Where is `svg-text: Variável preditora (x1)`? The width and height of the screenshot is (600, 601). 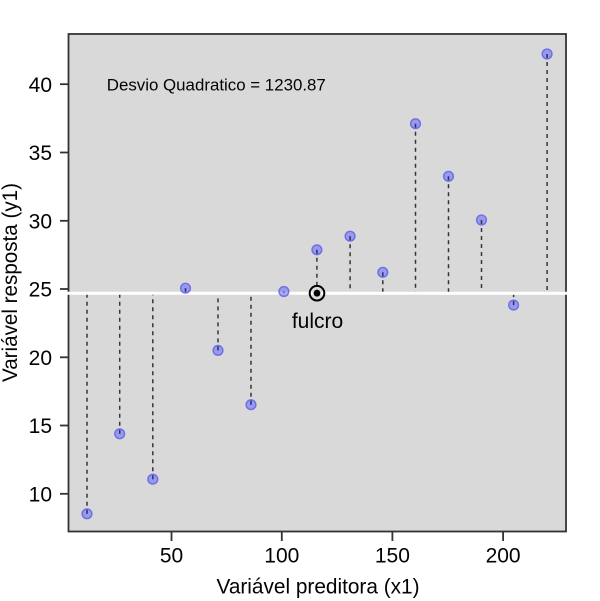
svg-text: Variável preditora (x1) is located at coordinates (318, 587).